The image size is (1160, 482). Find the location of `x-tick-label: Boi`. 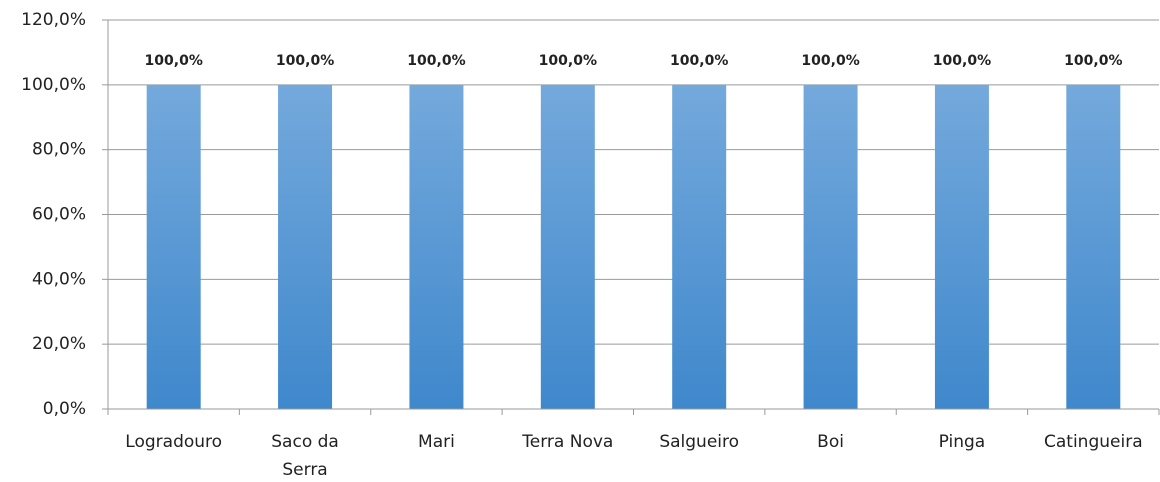

x-tick-label: Boi is located at coordinates (830, 442).